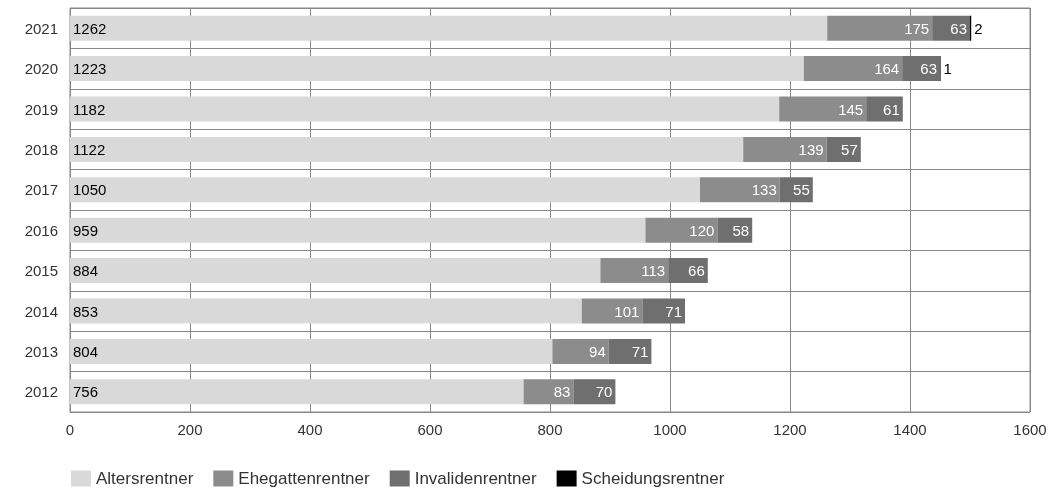  I want to click on legend-label: Altersrentner, so click(145, 478).